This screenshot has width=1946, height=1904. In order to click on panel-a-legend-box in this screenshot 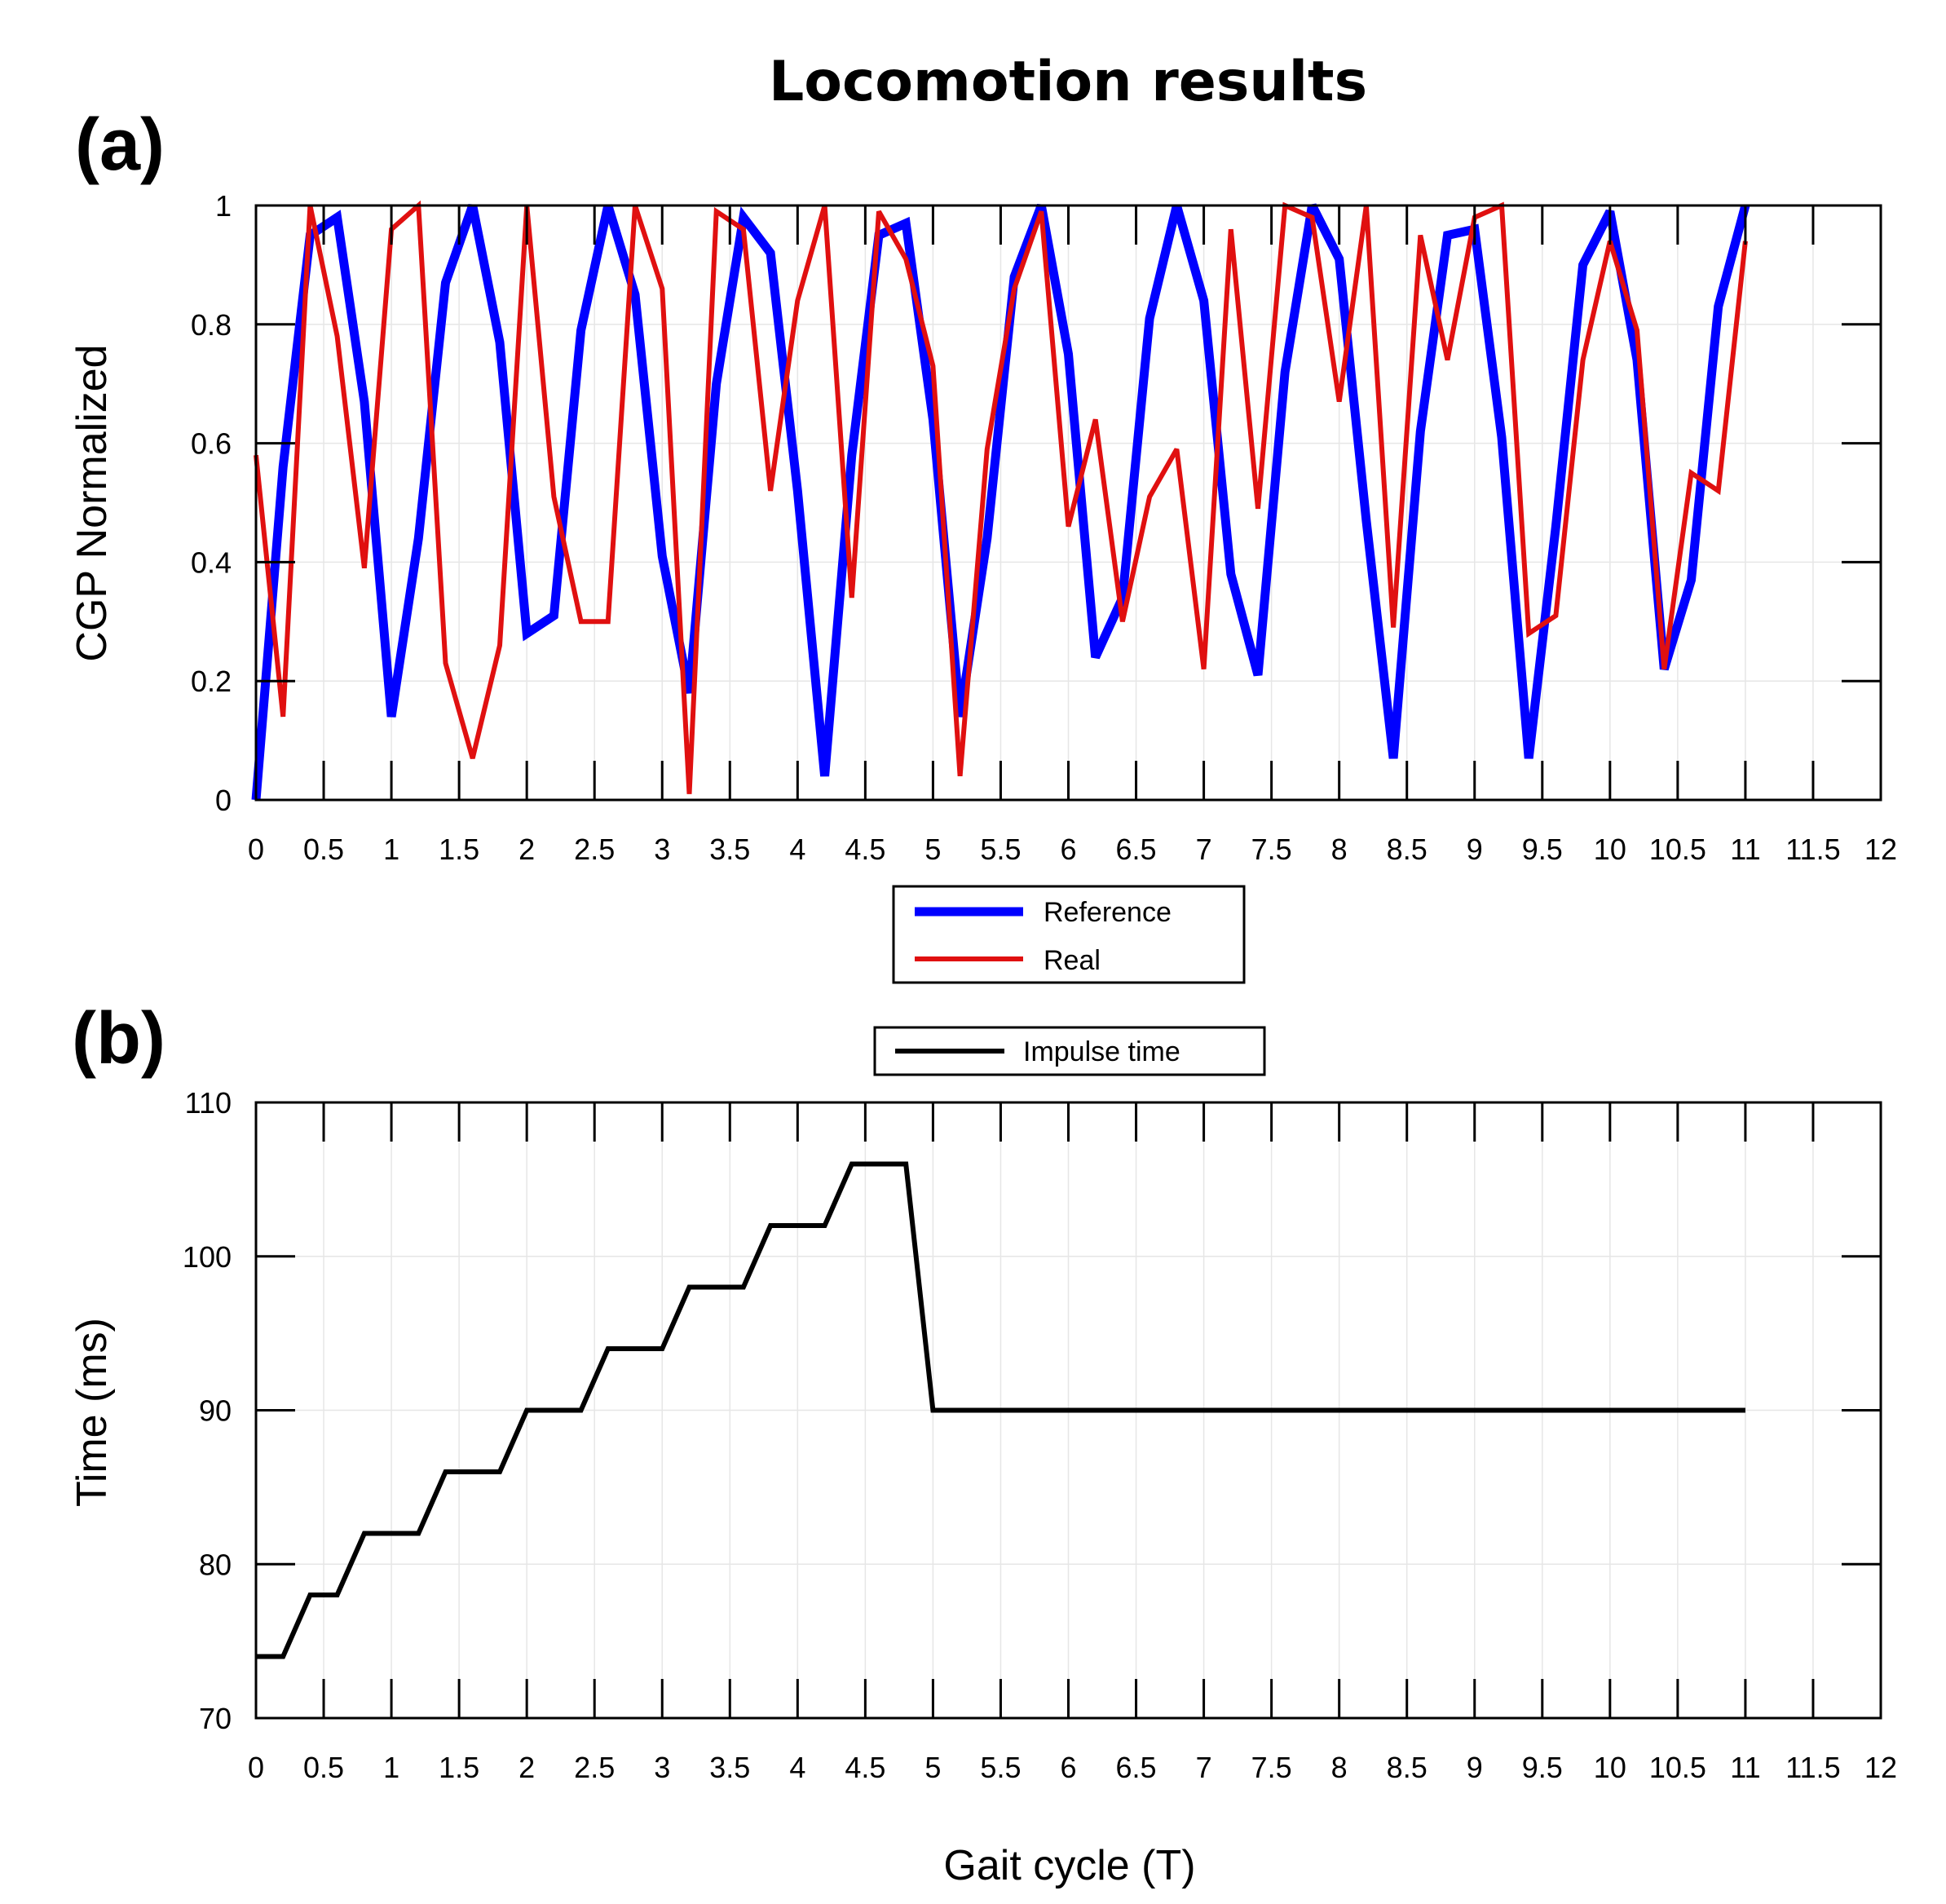, I will do `click(1069, 935)`.